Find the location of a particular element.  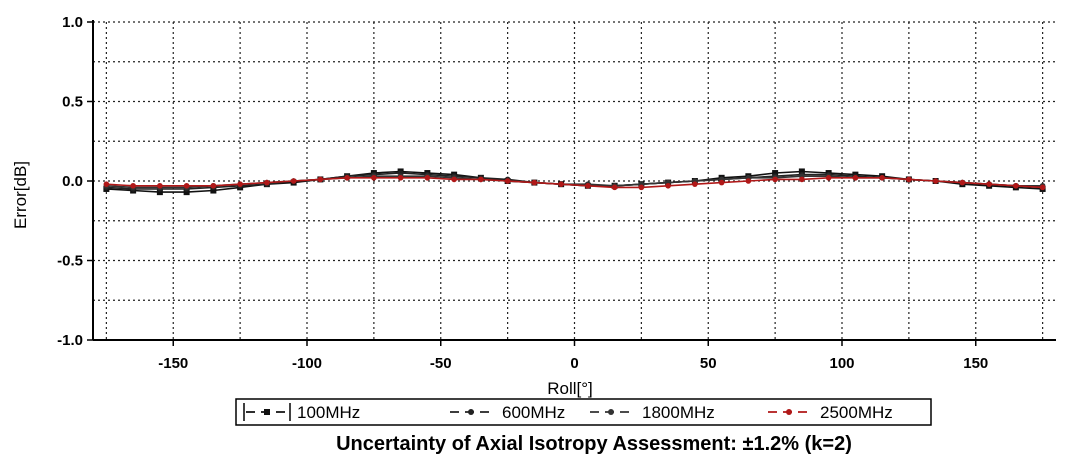

y-axis-title: Error[dB] is located at coordinates (20, 195).